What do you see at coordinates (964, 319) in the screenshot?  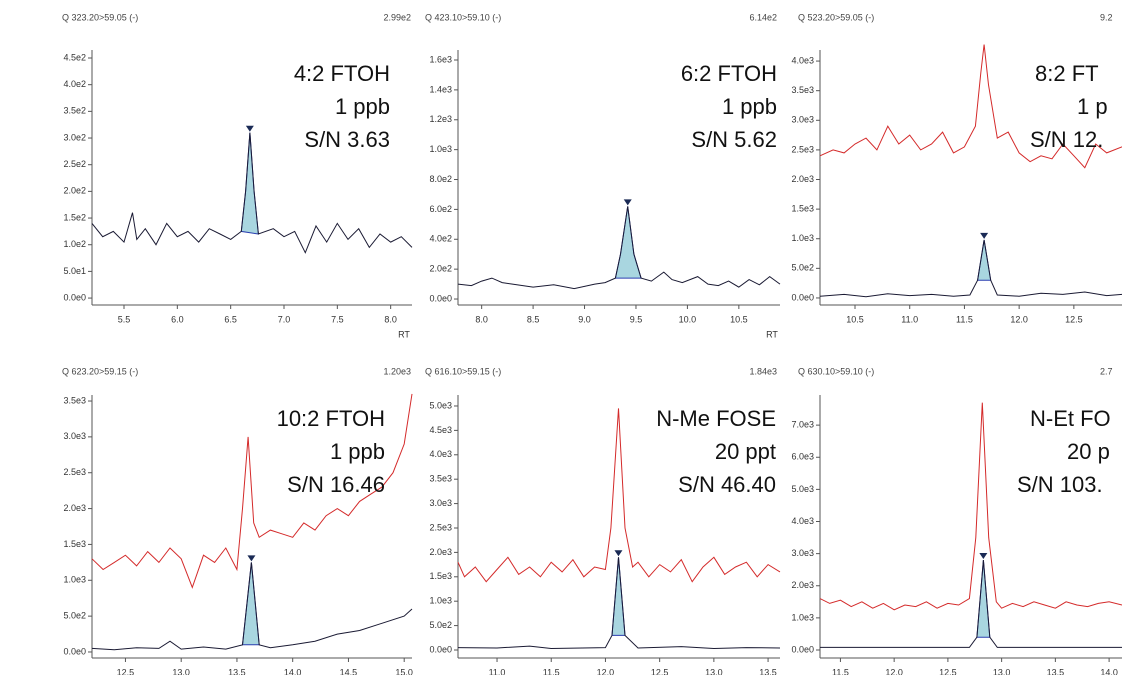 I see `x-tick-label: 11.5` at bounding box center [964, 319].